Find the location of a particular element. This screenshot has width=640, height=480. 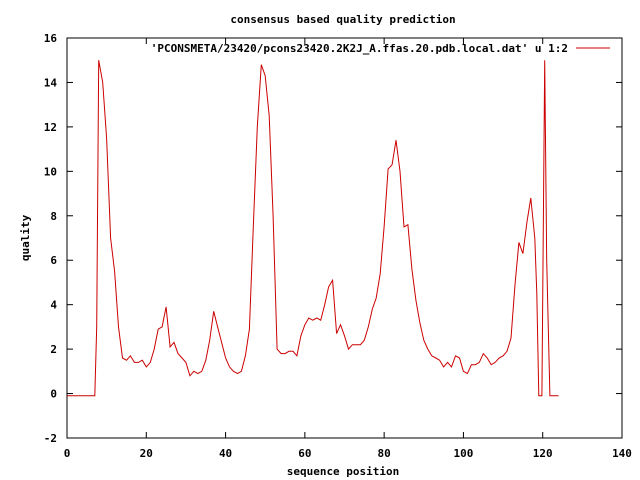

x-axis-label: sequence position is located at coordinates (343, 471).